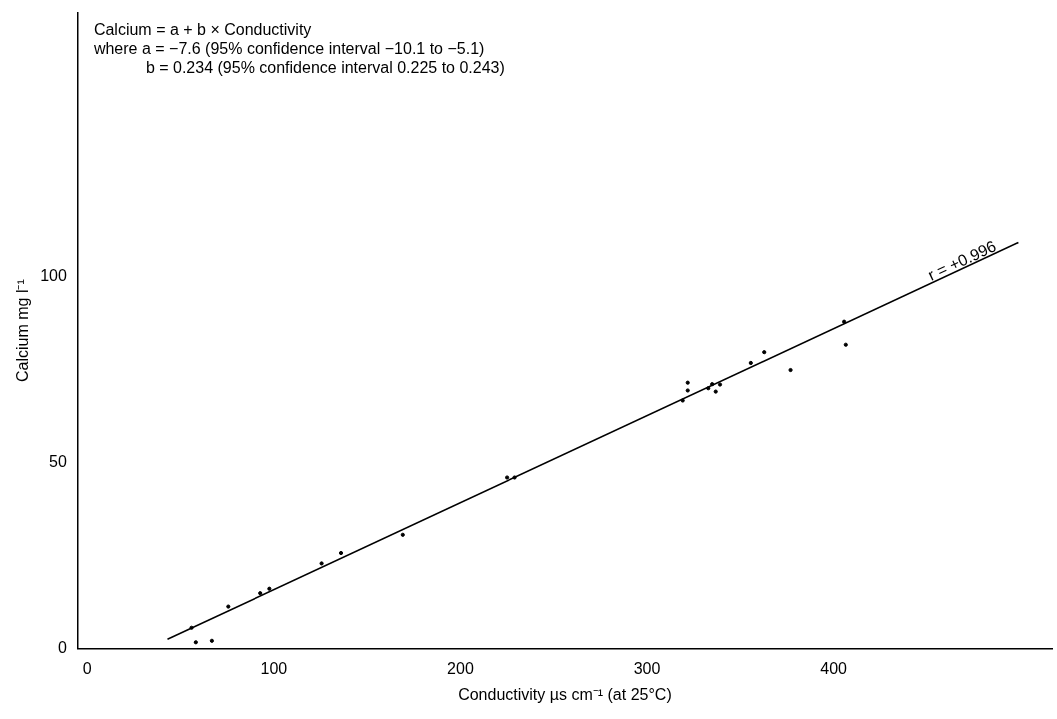 This screenshot has height=719, width=1057. I want to click on y-tick-label: 100, so click(53, 276).